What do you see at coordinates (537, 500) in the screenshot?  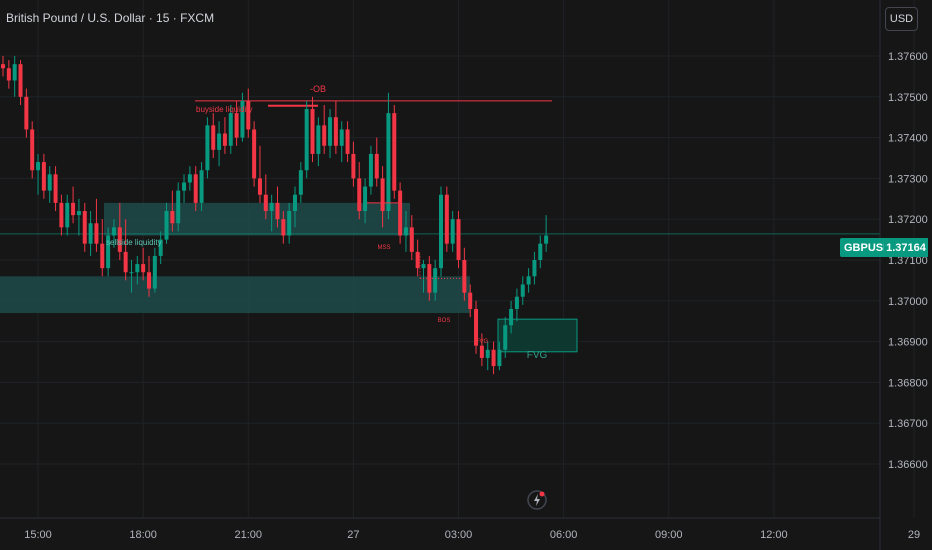 I see `lightning-icon` at bounding box center [537, 500].